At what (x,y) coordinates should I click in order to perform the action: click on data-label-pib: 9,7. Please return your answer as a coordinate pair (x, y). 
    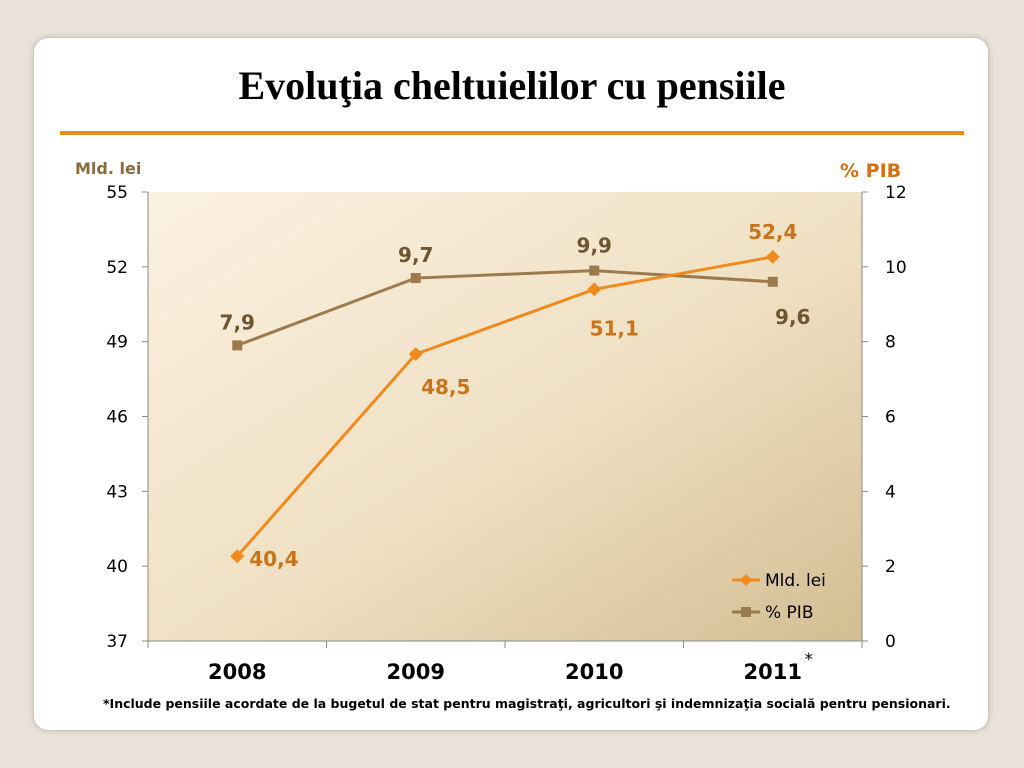
    Looking at the image, I should click on (415, 255).